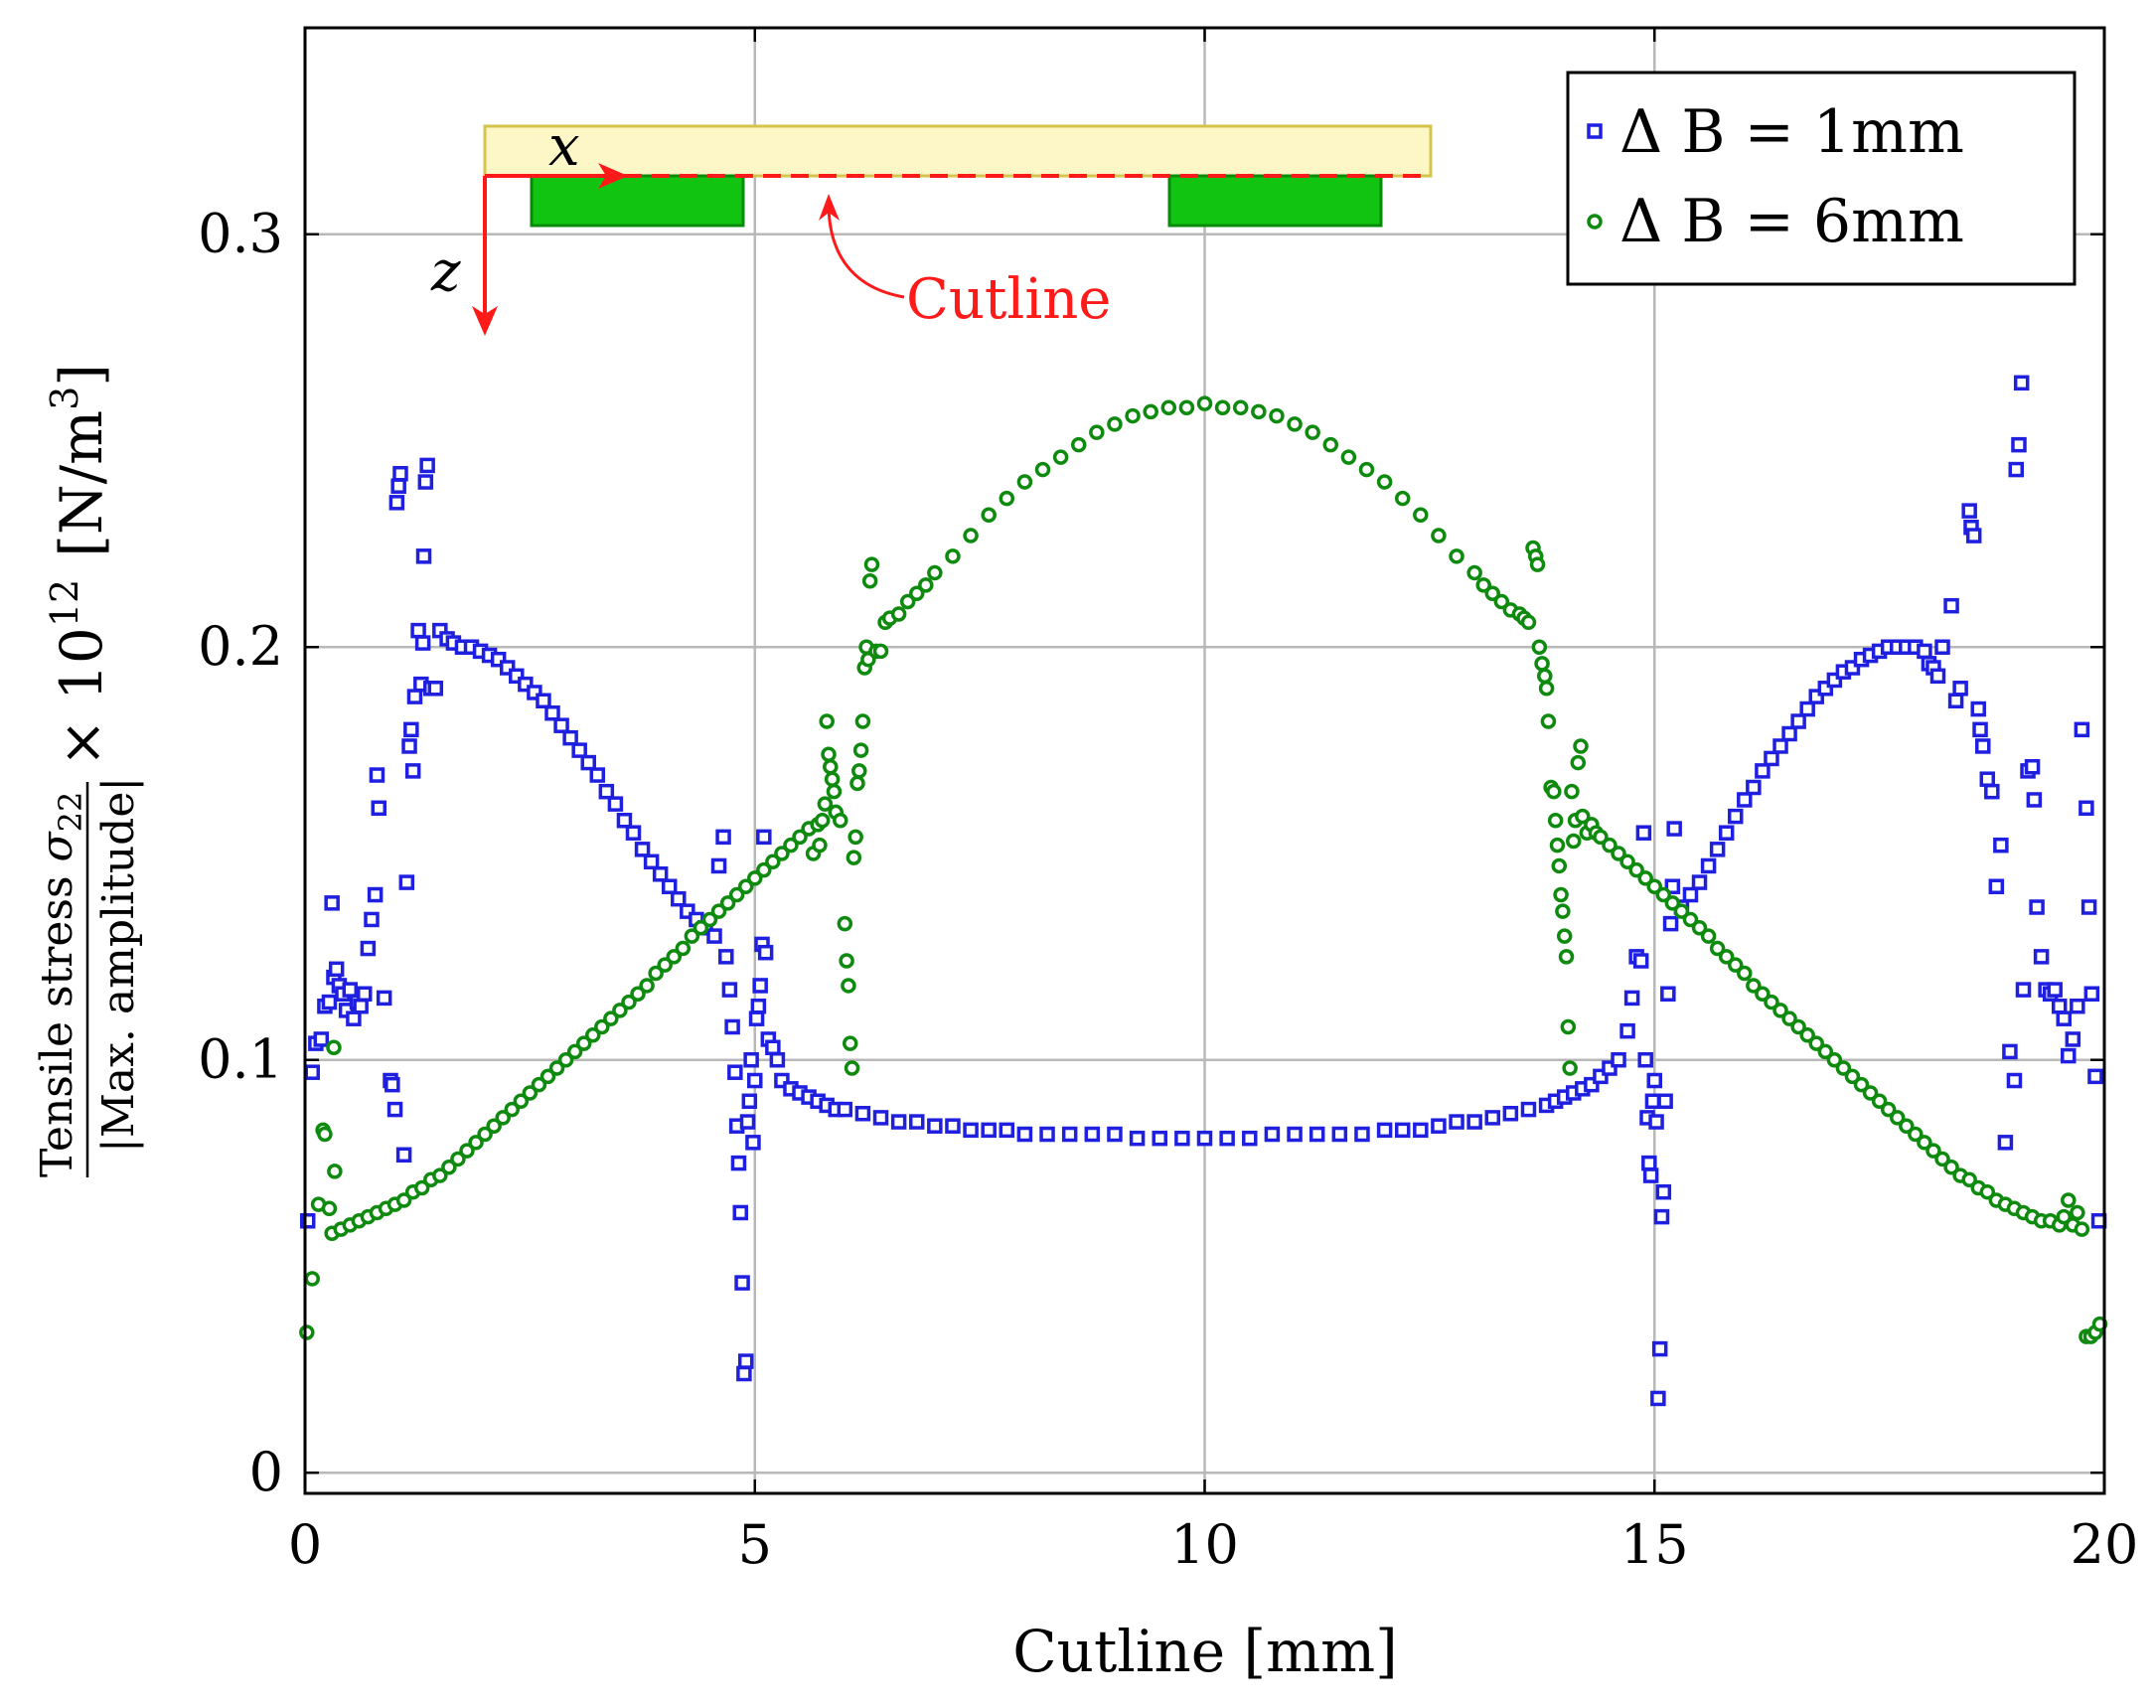  What do you see at coordinates (1792, 221) in the screenshot?
I see `legend-label-6mm: Δ B = 6mm` at bounding box center [1792, 221].